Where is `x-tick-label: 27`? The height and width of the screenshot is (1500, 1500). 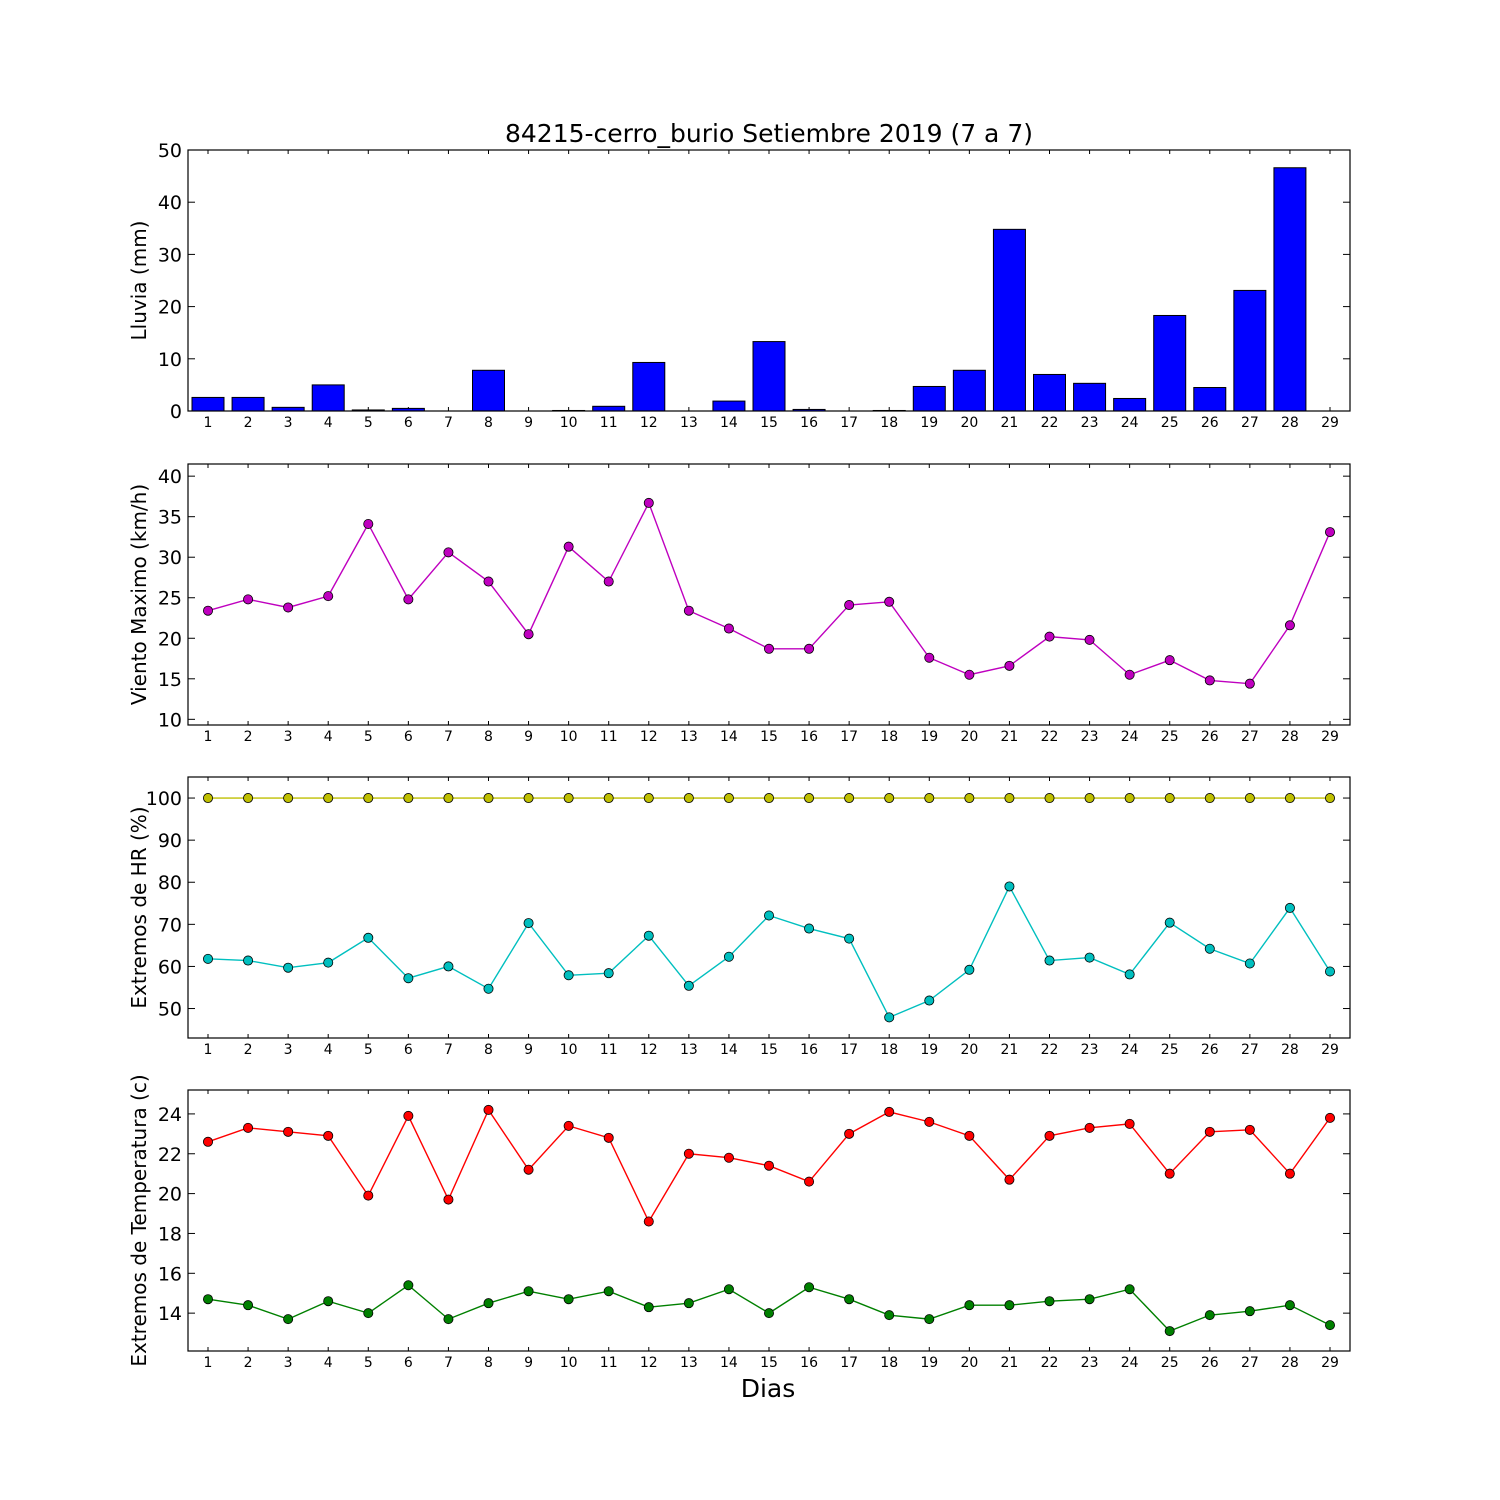 x-tick-label: 27 is located at coordinates (1250, 737).